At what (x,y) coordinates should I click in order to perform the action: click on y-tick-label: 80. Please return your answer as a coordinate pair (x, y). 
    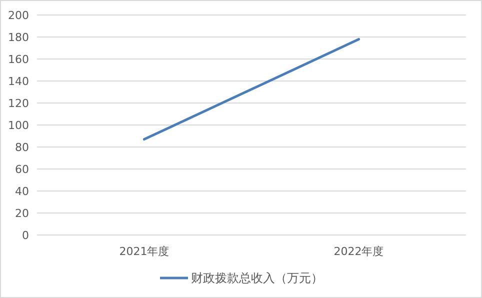
    Looking at the image, I should click on (22, 147).